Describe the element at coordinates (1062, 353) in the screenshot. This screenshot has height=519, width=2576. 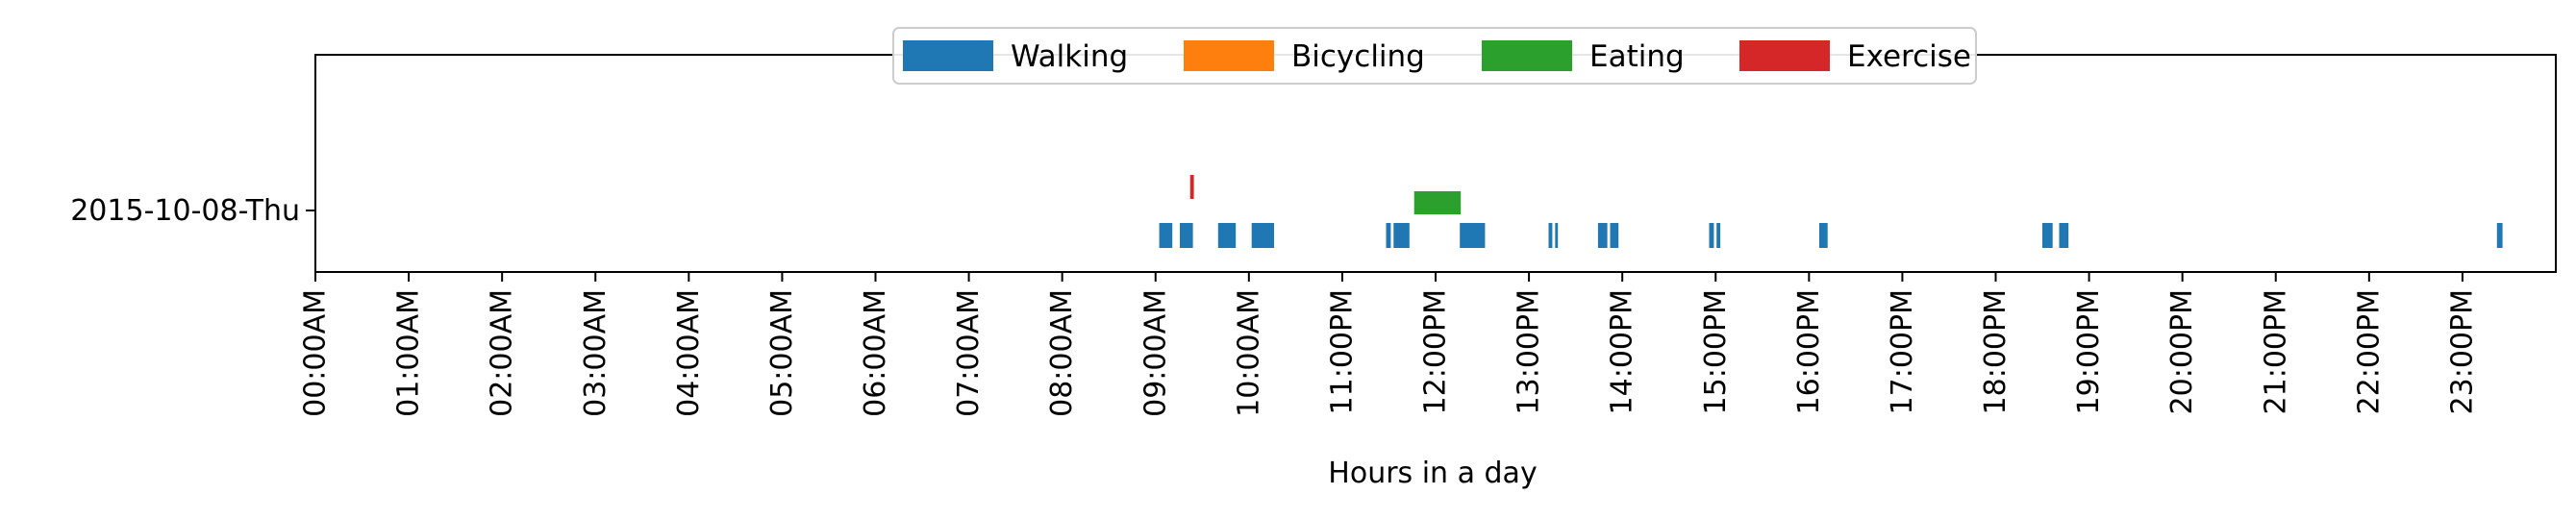
I see `x-tick-label: 08:00AM` at that location.